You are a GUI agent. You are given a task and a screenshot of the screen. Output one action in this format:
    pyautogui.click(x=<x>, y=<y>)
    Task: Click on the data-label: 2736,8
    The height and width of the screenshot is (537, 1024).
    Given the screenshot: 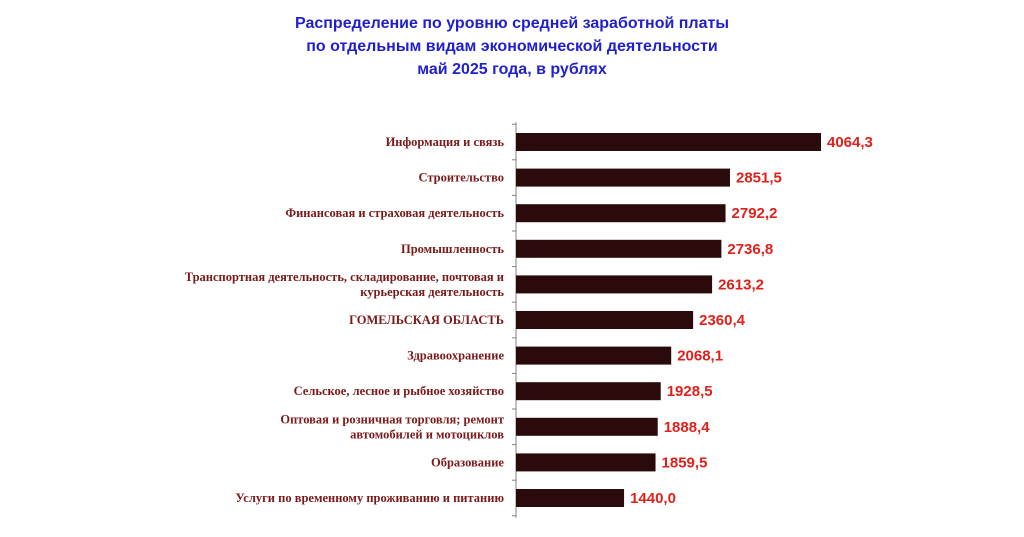 What is the action you would take?
    pyautogui.click(x=750, y=249)
    